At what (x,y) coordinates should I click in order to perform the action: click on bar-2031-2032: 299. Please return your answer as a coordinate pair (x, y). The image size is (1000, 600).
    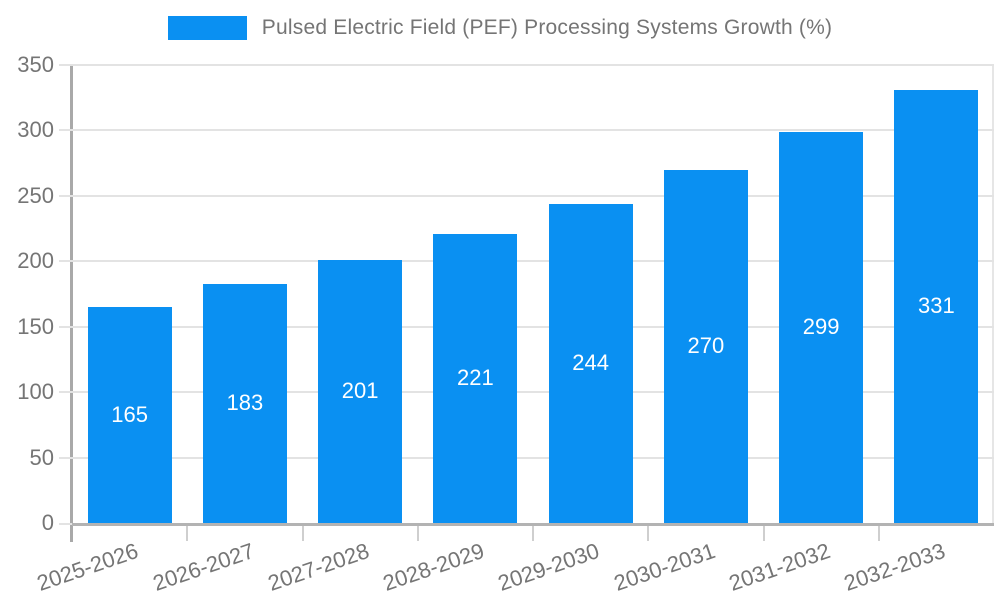
    Looking at the image, I should click on (821, 327).